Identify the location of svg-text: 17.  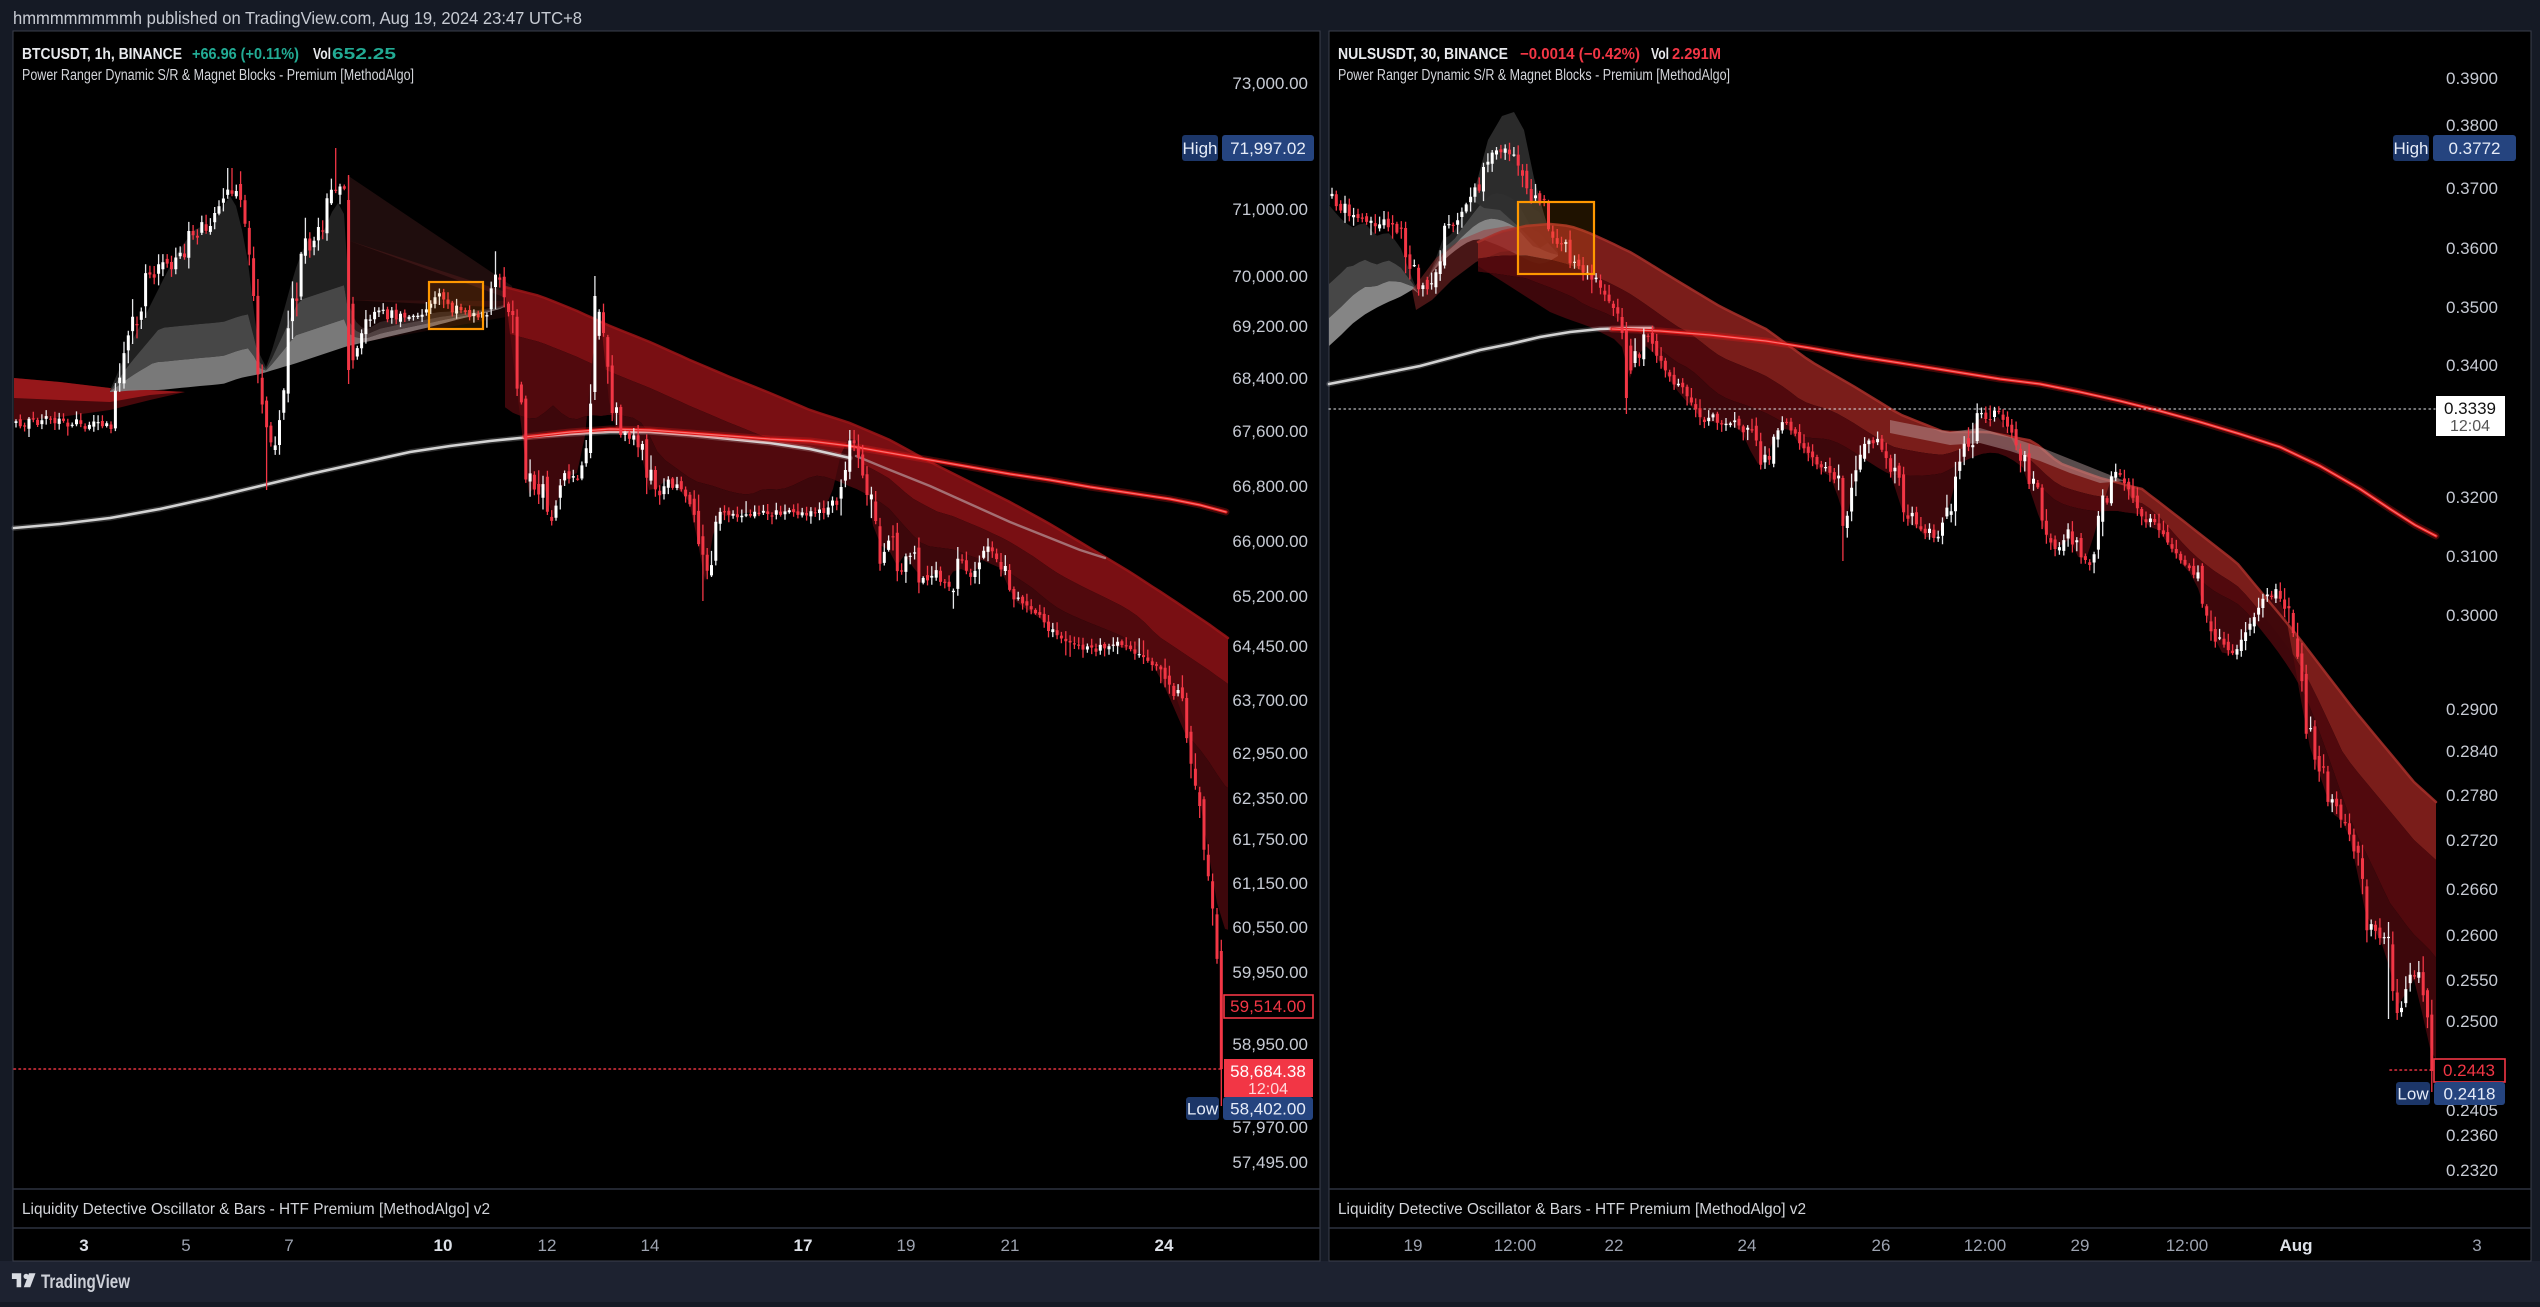
(803, 1245).